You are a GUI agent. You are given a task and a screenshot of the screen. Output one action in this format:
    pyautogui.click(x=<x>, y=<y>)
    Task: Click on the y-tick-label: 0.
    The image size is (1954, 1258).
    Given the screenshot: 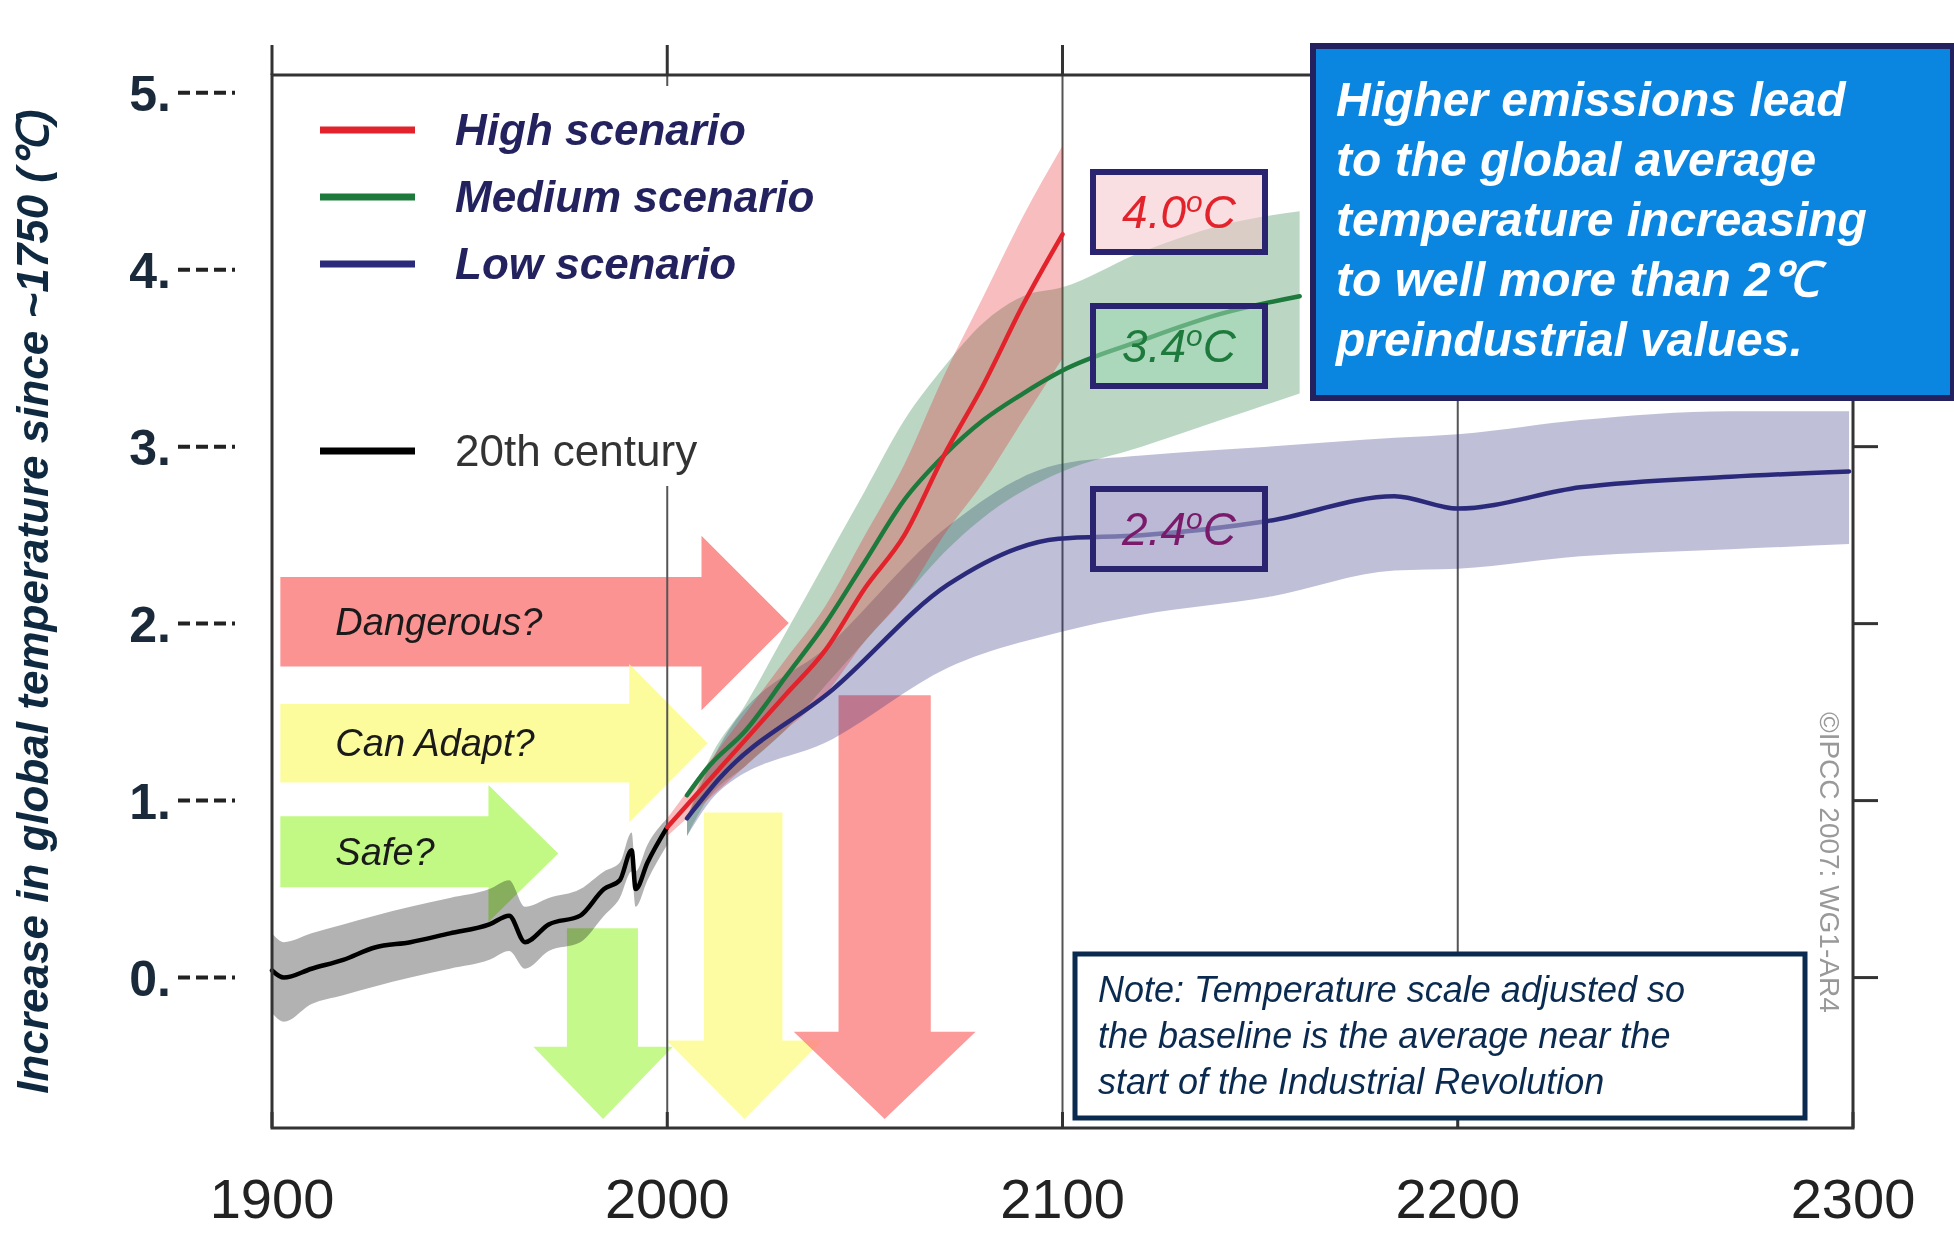 What is the action you would take?
    pyautogui.click(x=150, y=978)
    